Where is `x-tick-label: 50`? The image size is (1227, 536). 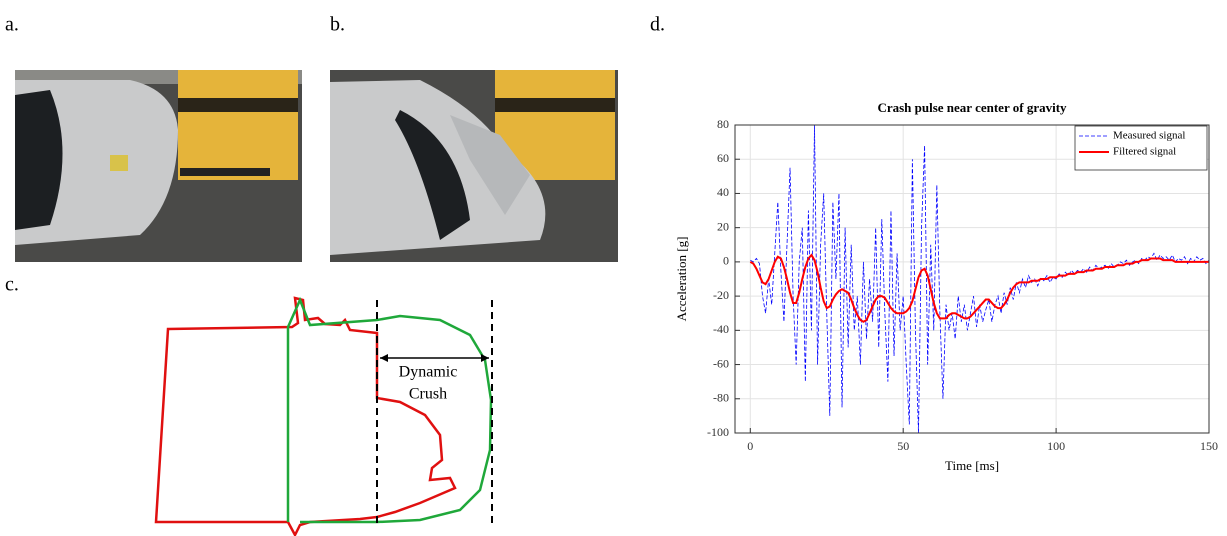 x-tick-label: 50 is located at coordinates (903, 446).